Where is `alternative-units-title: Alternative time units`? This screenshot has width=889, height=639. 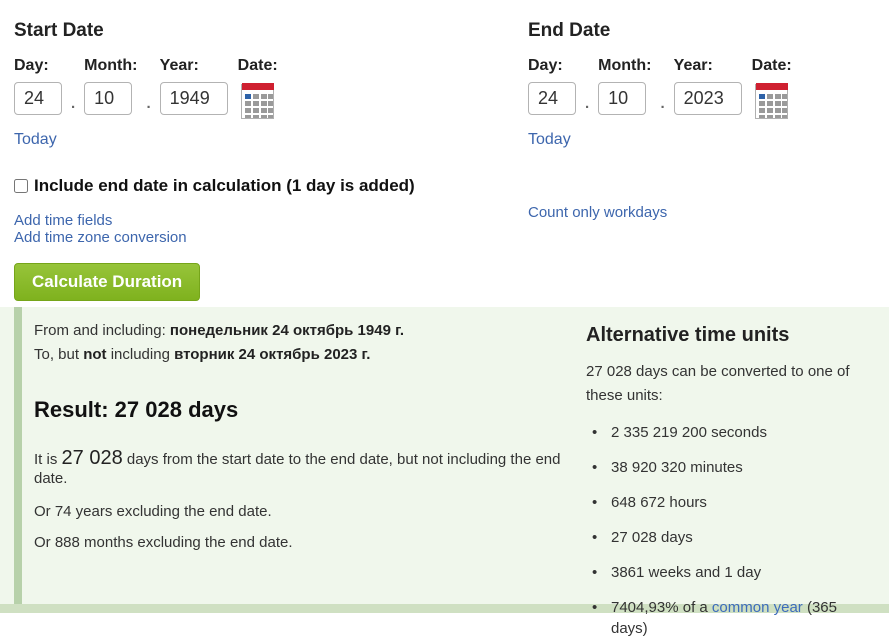 alternative-units-title: Alternative time units is located at coordinates (688, 335).